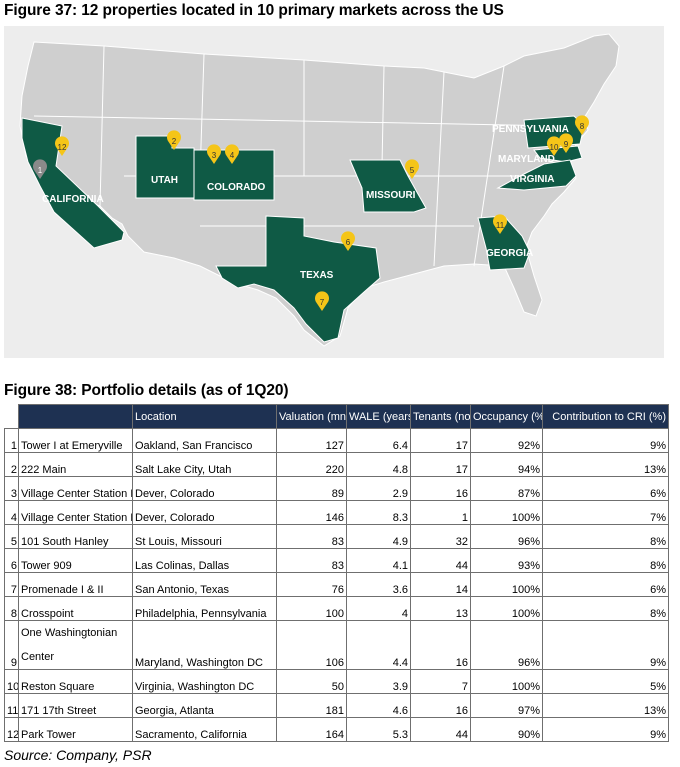 The height and width of the screenshot is (767, 680). Describe the element at coordinates (506, 645) in the screenshot. I see `cell-occupancy: 96%` at that location.